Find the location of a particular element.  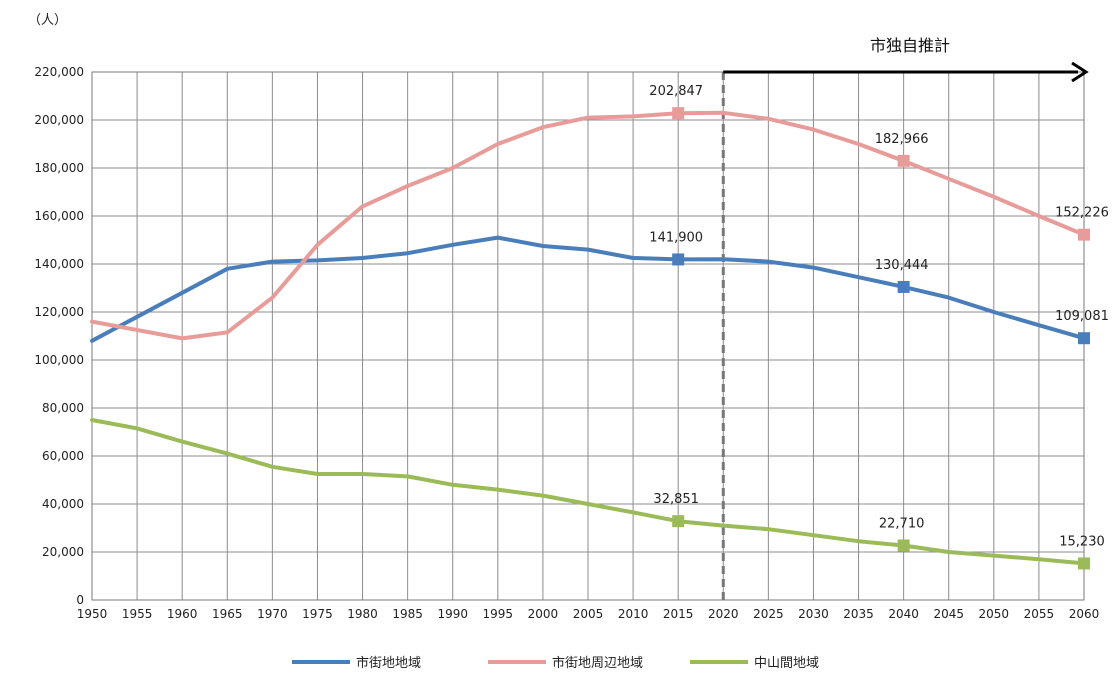

x-tick-label: 1965 is located at coordinates (227, 614).